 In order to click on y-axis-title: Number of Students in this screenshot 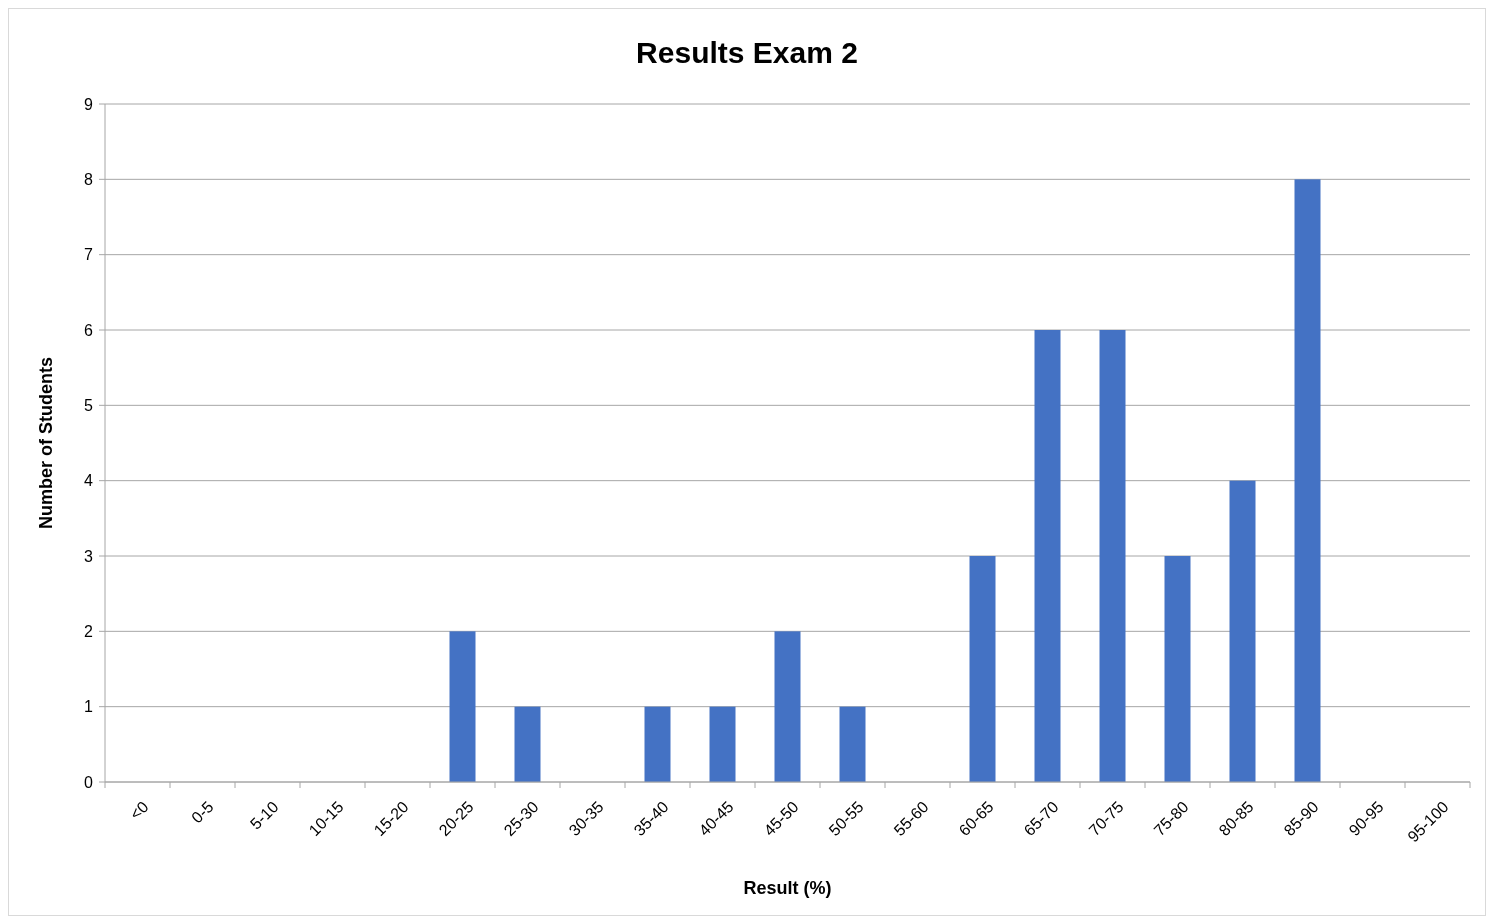, I will do `click(46, 443)`.